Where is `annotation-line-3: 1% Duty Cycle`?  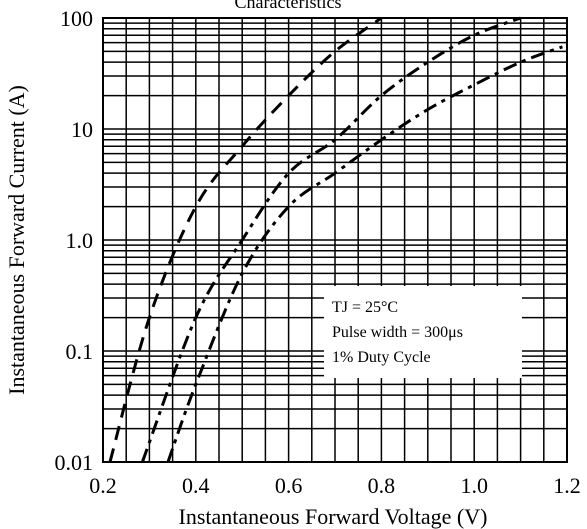 annotation-line-3: 1% Duty Cycle is located at coordinates (381, 357).